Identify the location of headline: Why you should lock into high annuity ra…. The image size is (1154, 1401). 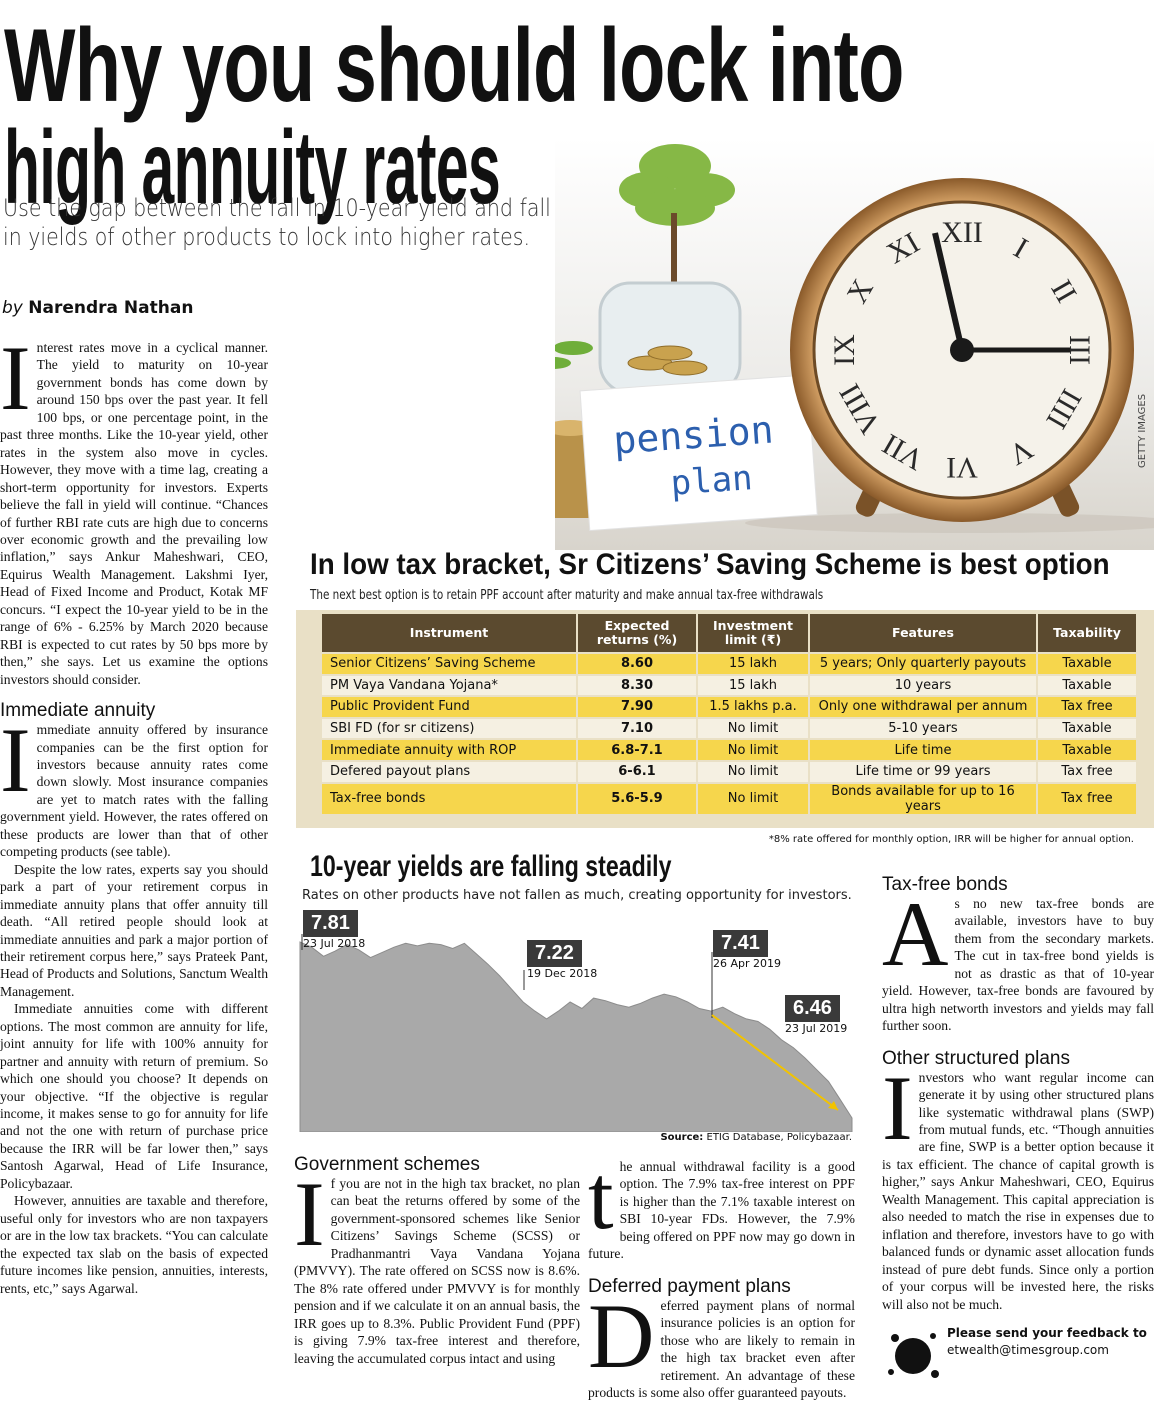
(579, 117).